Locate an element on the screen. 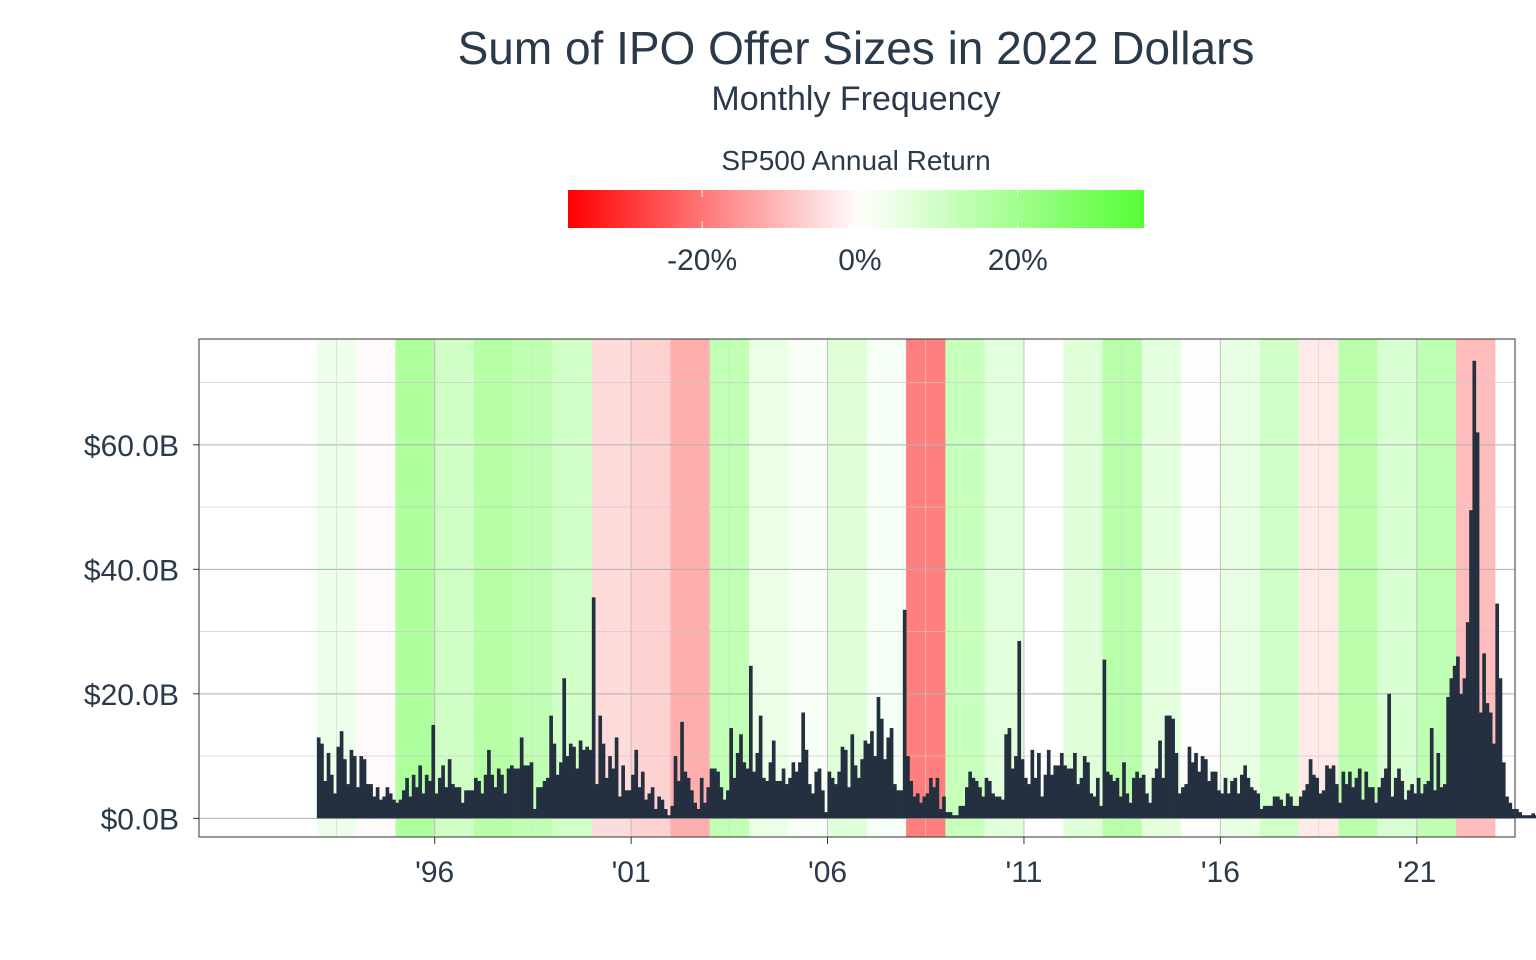 This screenshot has height=960, width=1536. return-band-1995 is located at coordinates (415, 588).